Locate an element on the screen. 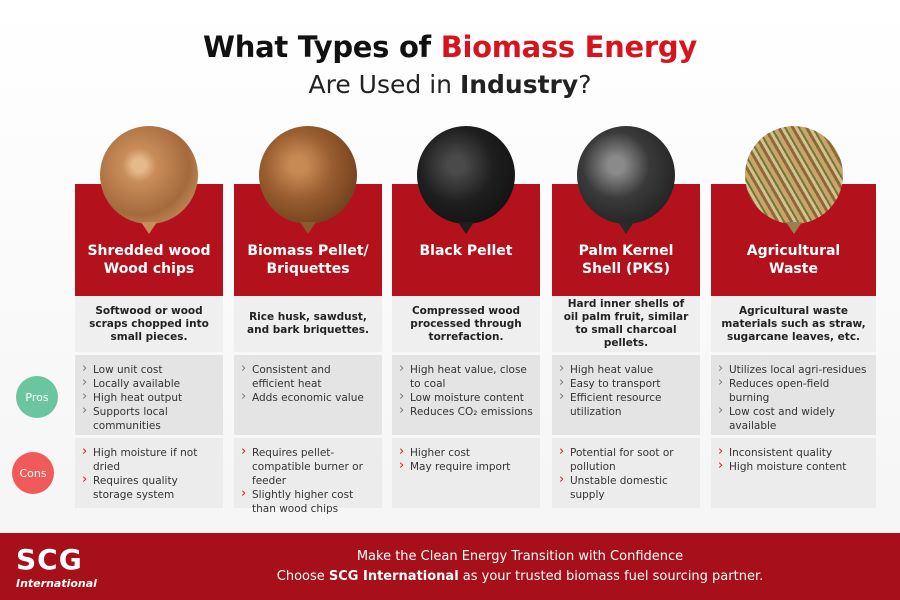  subtitle-suffix: ? is located at coordinates (585, 84).